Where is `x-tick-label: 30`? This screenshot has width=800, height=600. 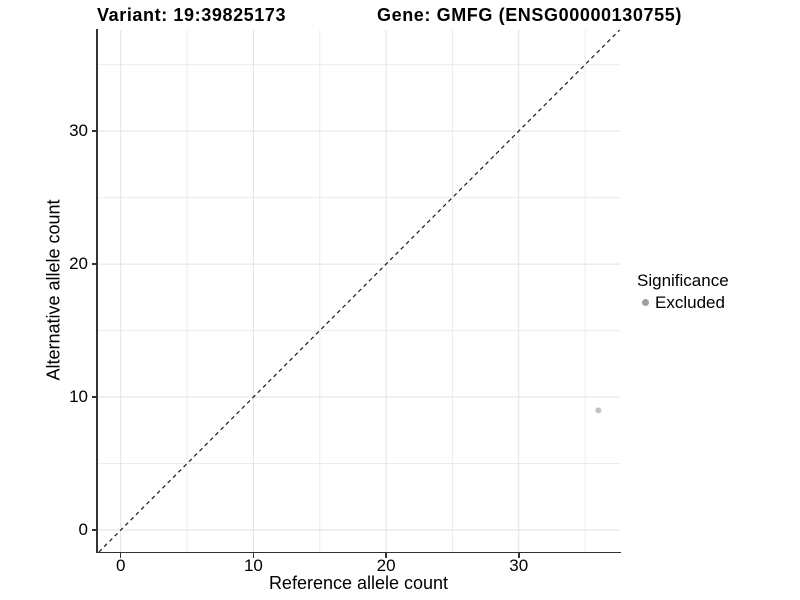 x-tick-label: 30 is located at coordinates (519, 565).